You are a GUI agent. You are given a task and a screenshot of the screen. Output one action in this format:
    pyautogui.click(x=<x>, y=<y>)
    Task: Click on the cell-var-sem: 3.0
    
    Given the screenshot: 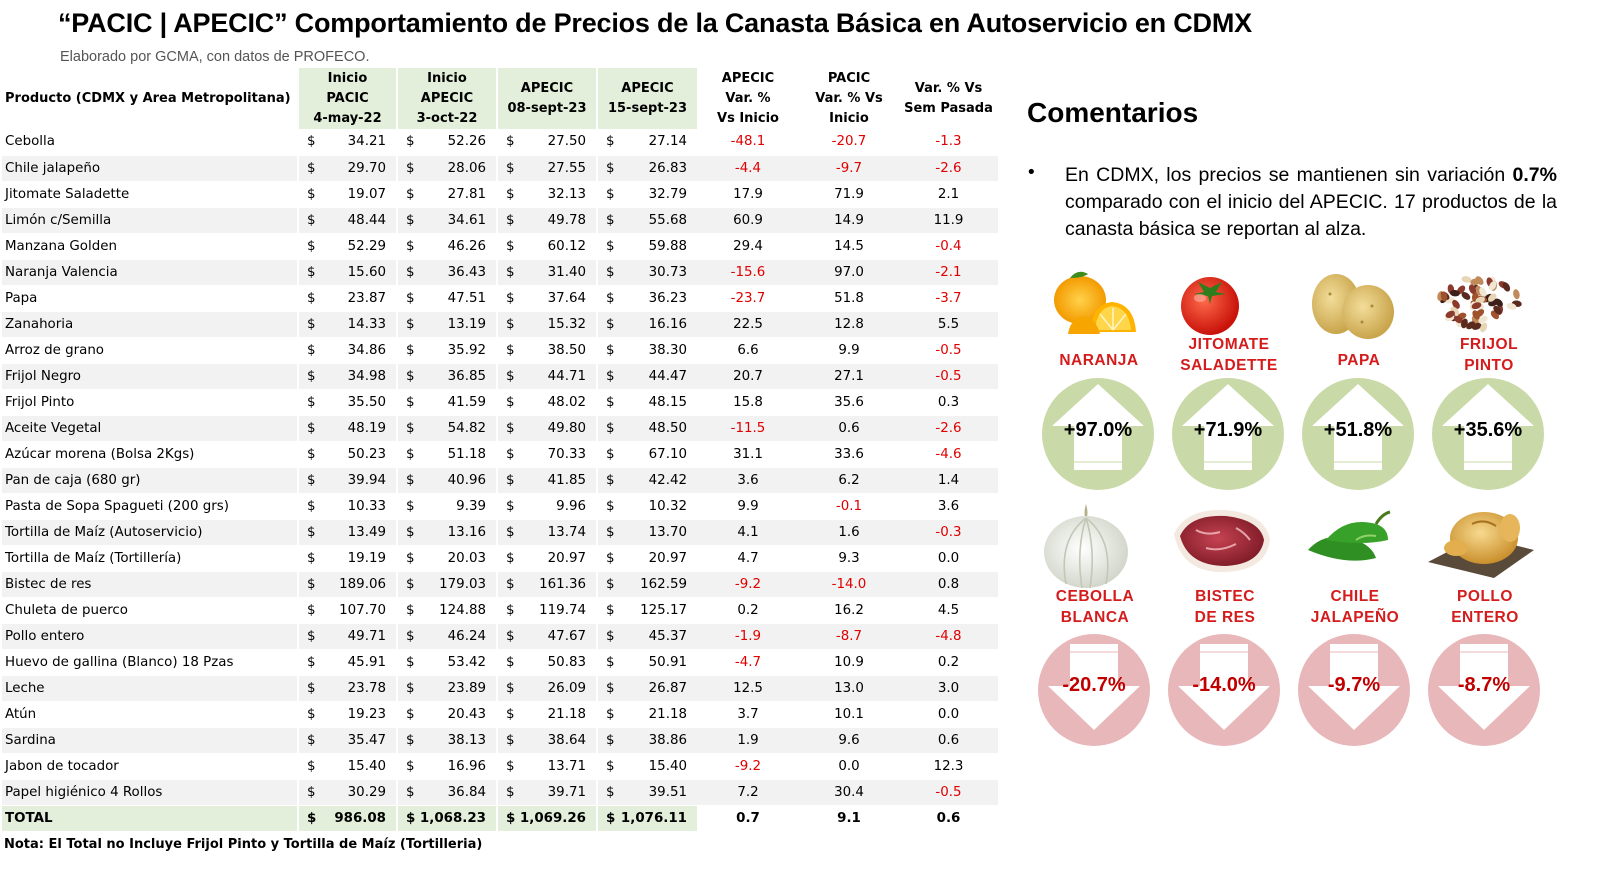 What is the action you would take?
    pyautogui.click(x=948, y=688)
    